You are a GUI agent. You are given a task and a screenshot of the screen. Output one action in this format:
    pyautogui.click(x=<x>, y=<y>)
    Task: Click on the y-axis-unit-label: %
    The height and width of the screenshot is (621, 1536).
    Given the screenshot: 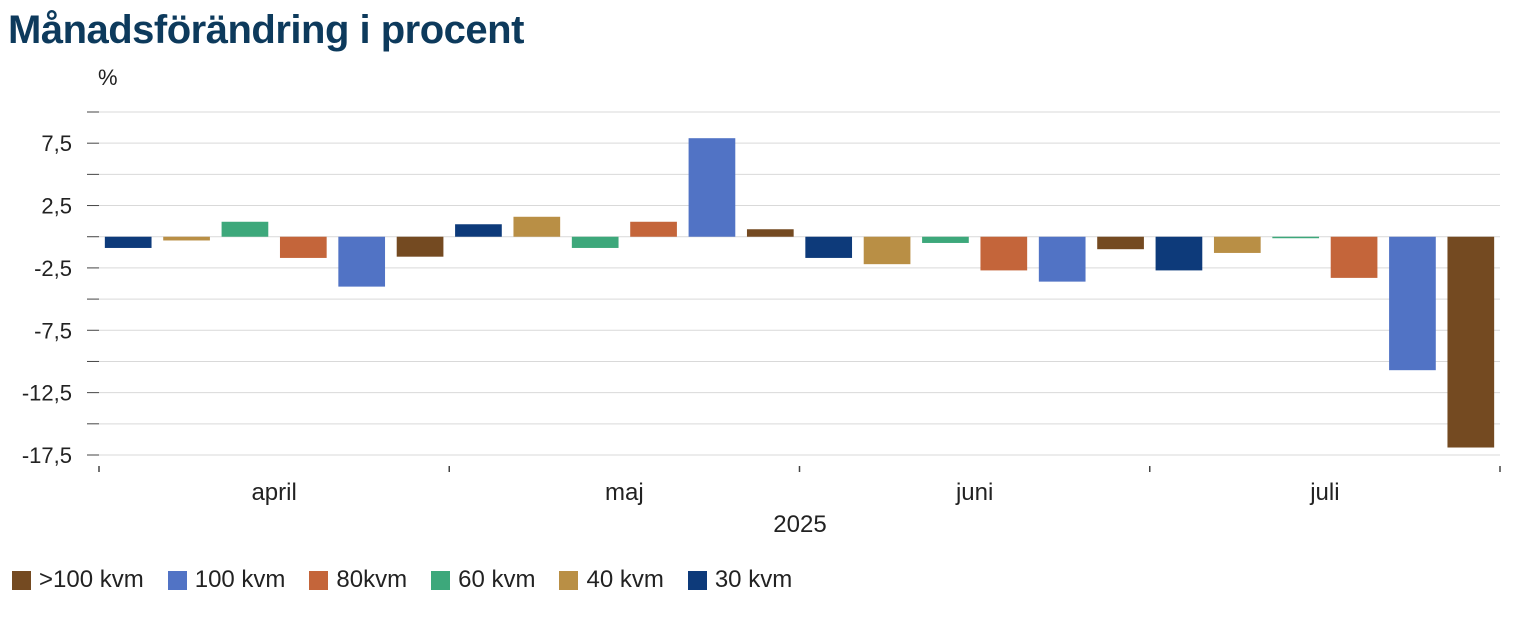 What is the action you would take?
    pyautogui.click(x=108, y=77)
    